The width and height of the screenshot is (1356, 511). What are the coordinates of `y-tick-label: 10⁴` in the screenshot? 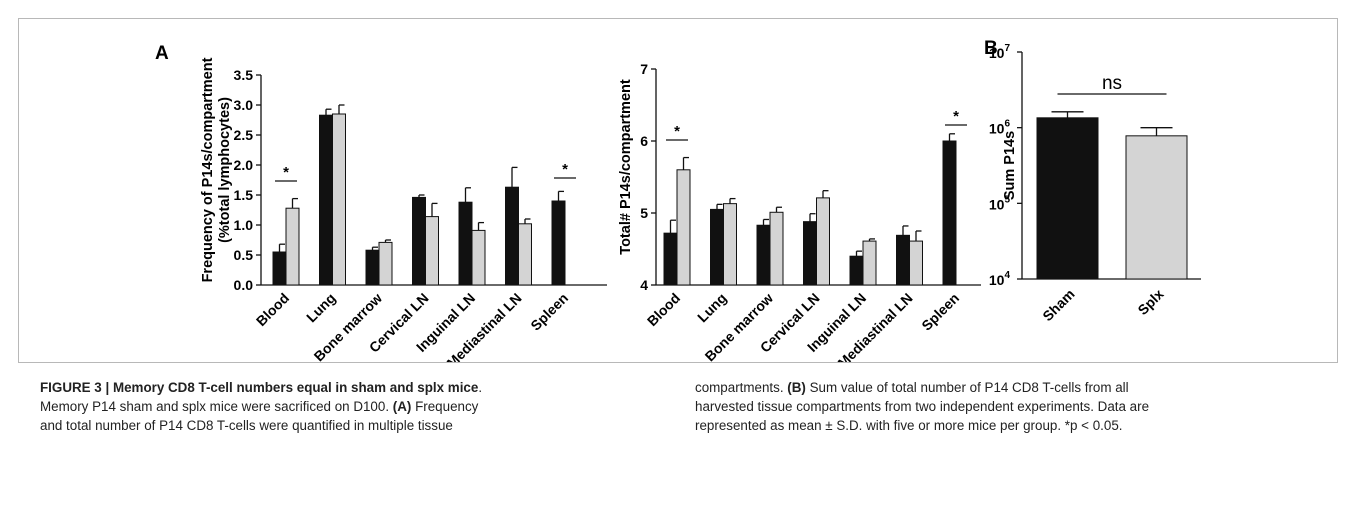 It's located at (1000, 279).